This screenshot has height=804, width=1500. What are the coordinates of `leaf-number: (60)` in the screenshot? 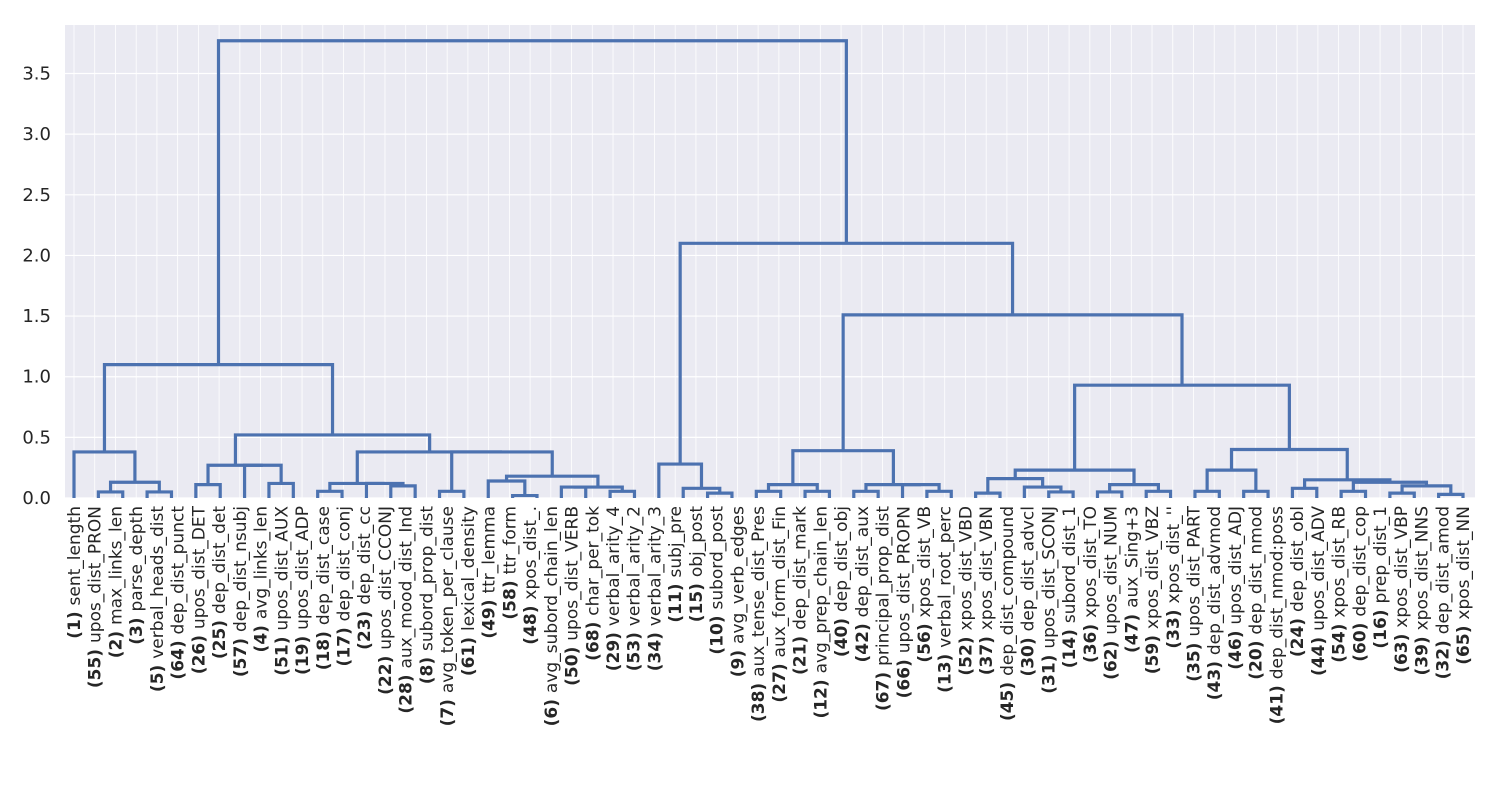 It's located at (1360, 639).